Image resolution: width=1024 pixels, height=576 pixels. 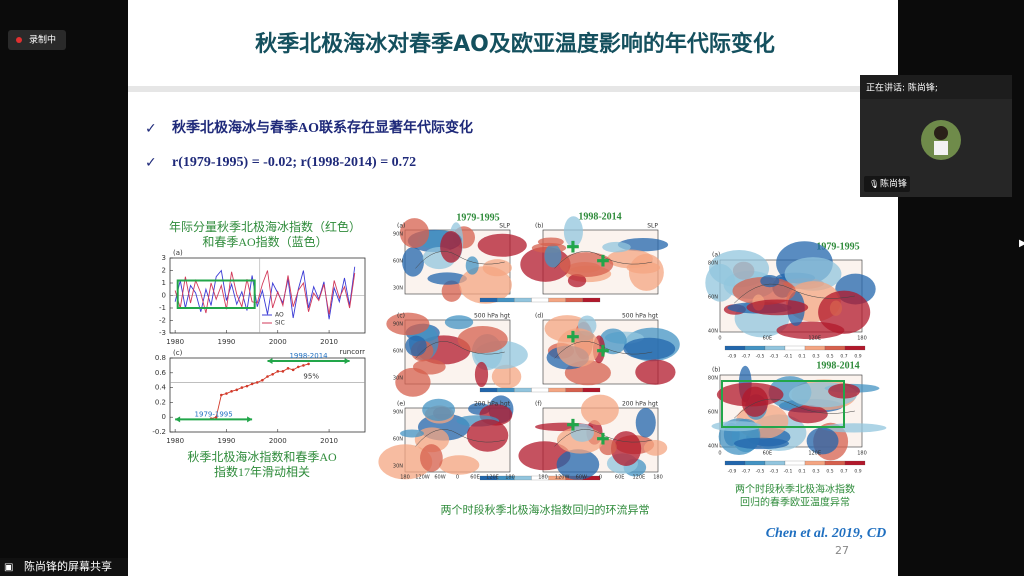 I want to click on label: -0.5, so click(x=760, y=357).